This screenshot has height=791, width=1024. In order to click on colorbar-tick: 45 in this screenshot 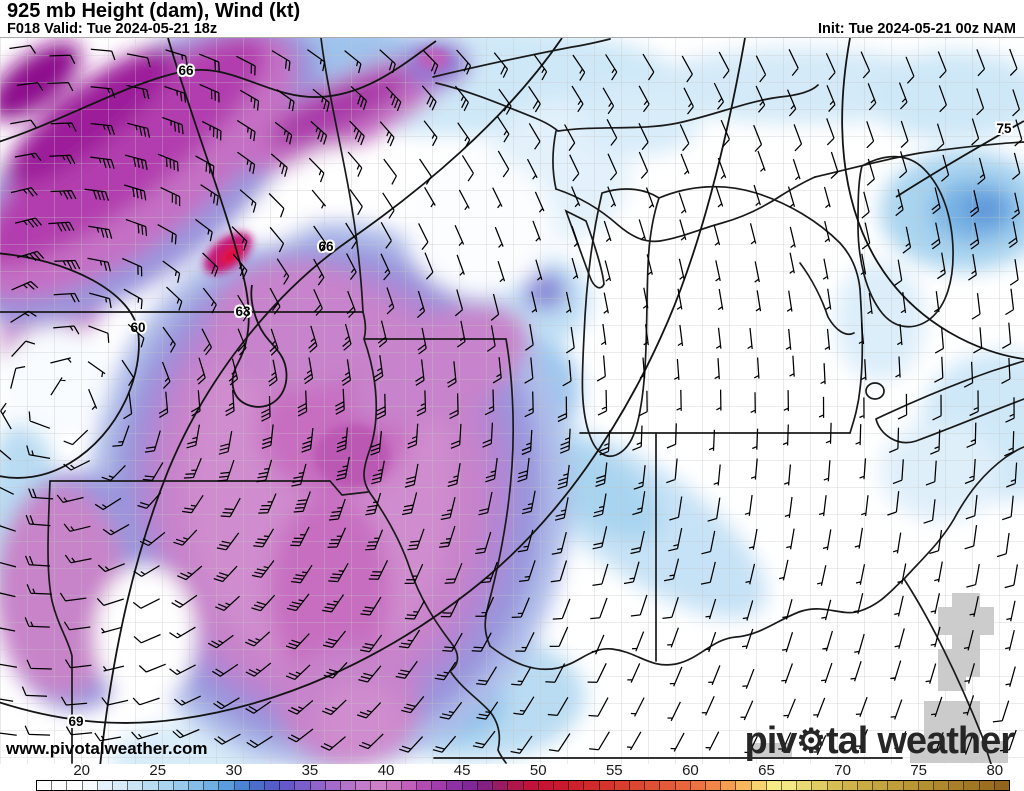, I will do `click(462, 770)`.